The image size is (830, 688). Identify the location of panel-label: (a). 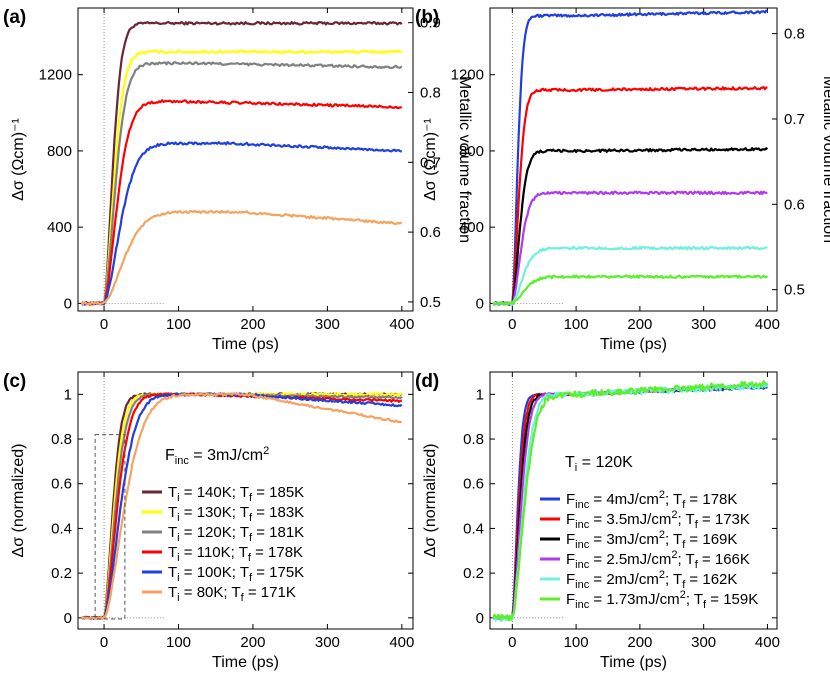
(14, 17).